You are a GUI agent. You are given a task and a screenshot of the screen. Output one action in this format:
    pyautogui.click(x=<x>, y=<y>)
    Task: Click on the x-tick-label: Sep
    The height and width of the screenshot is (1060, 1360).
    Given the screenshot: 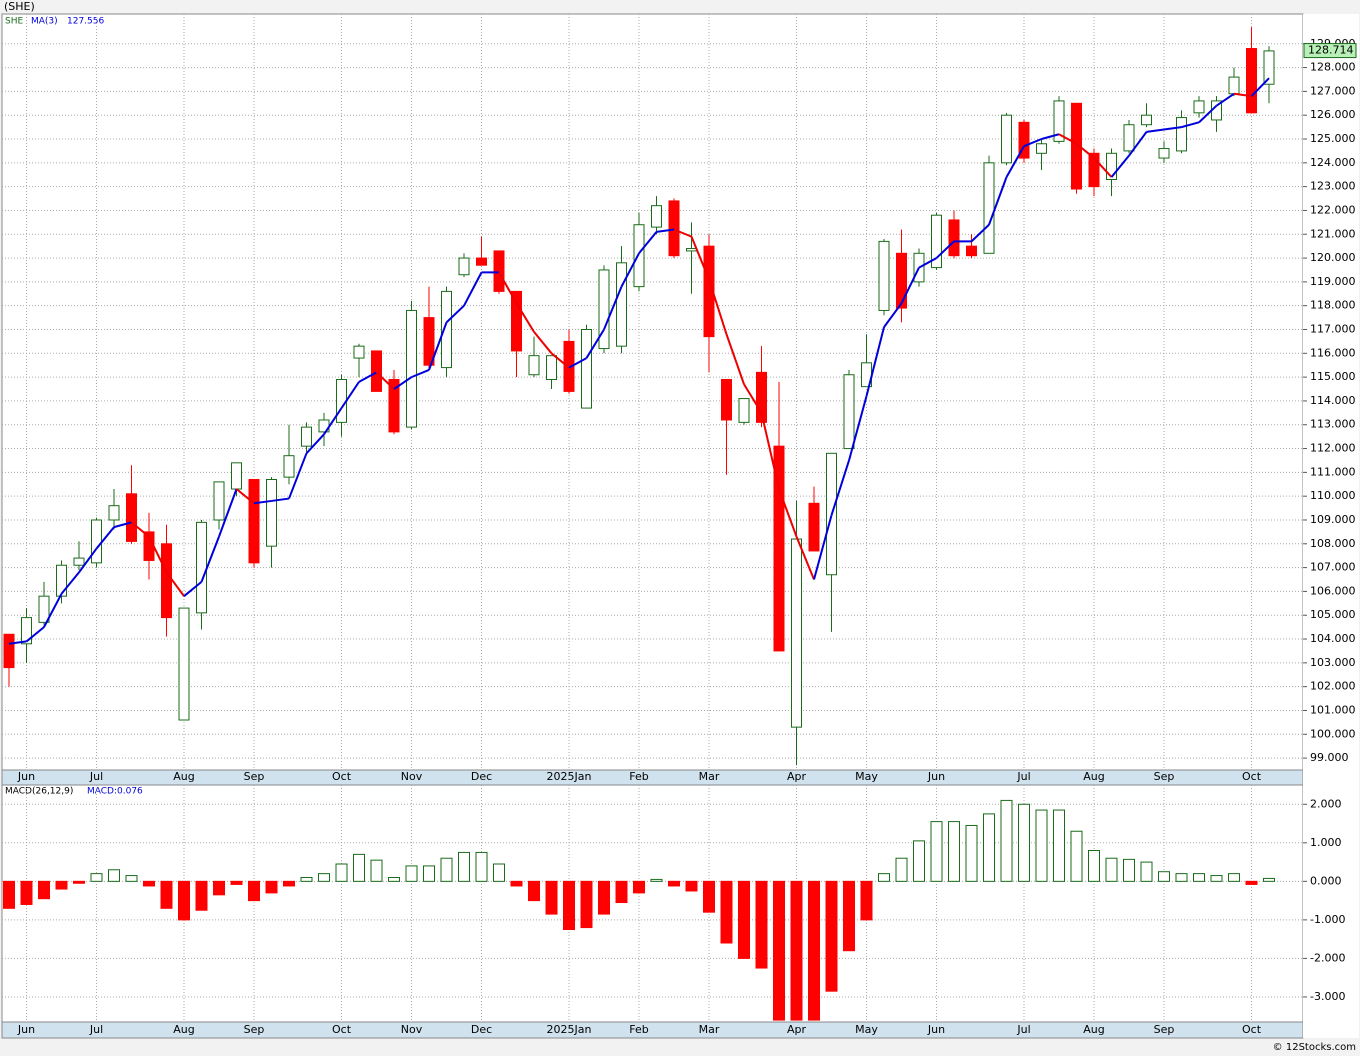 What is the action you would take?
    pyautogui.click(x=254, y=776)
    